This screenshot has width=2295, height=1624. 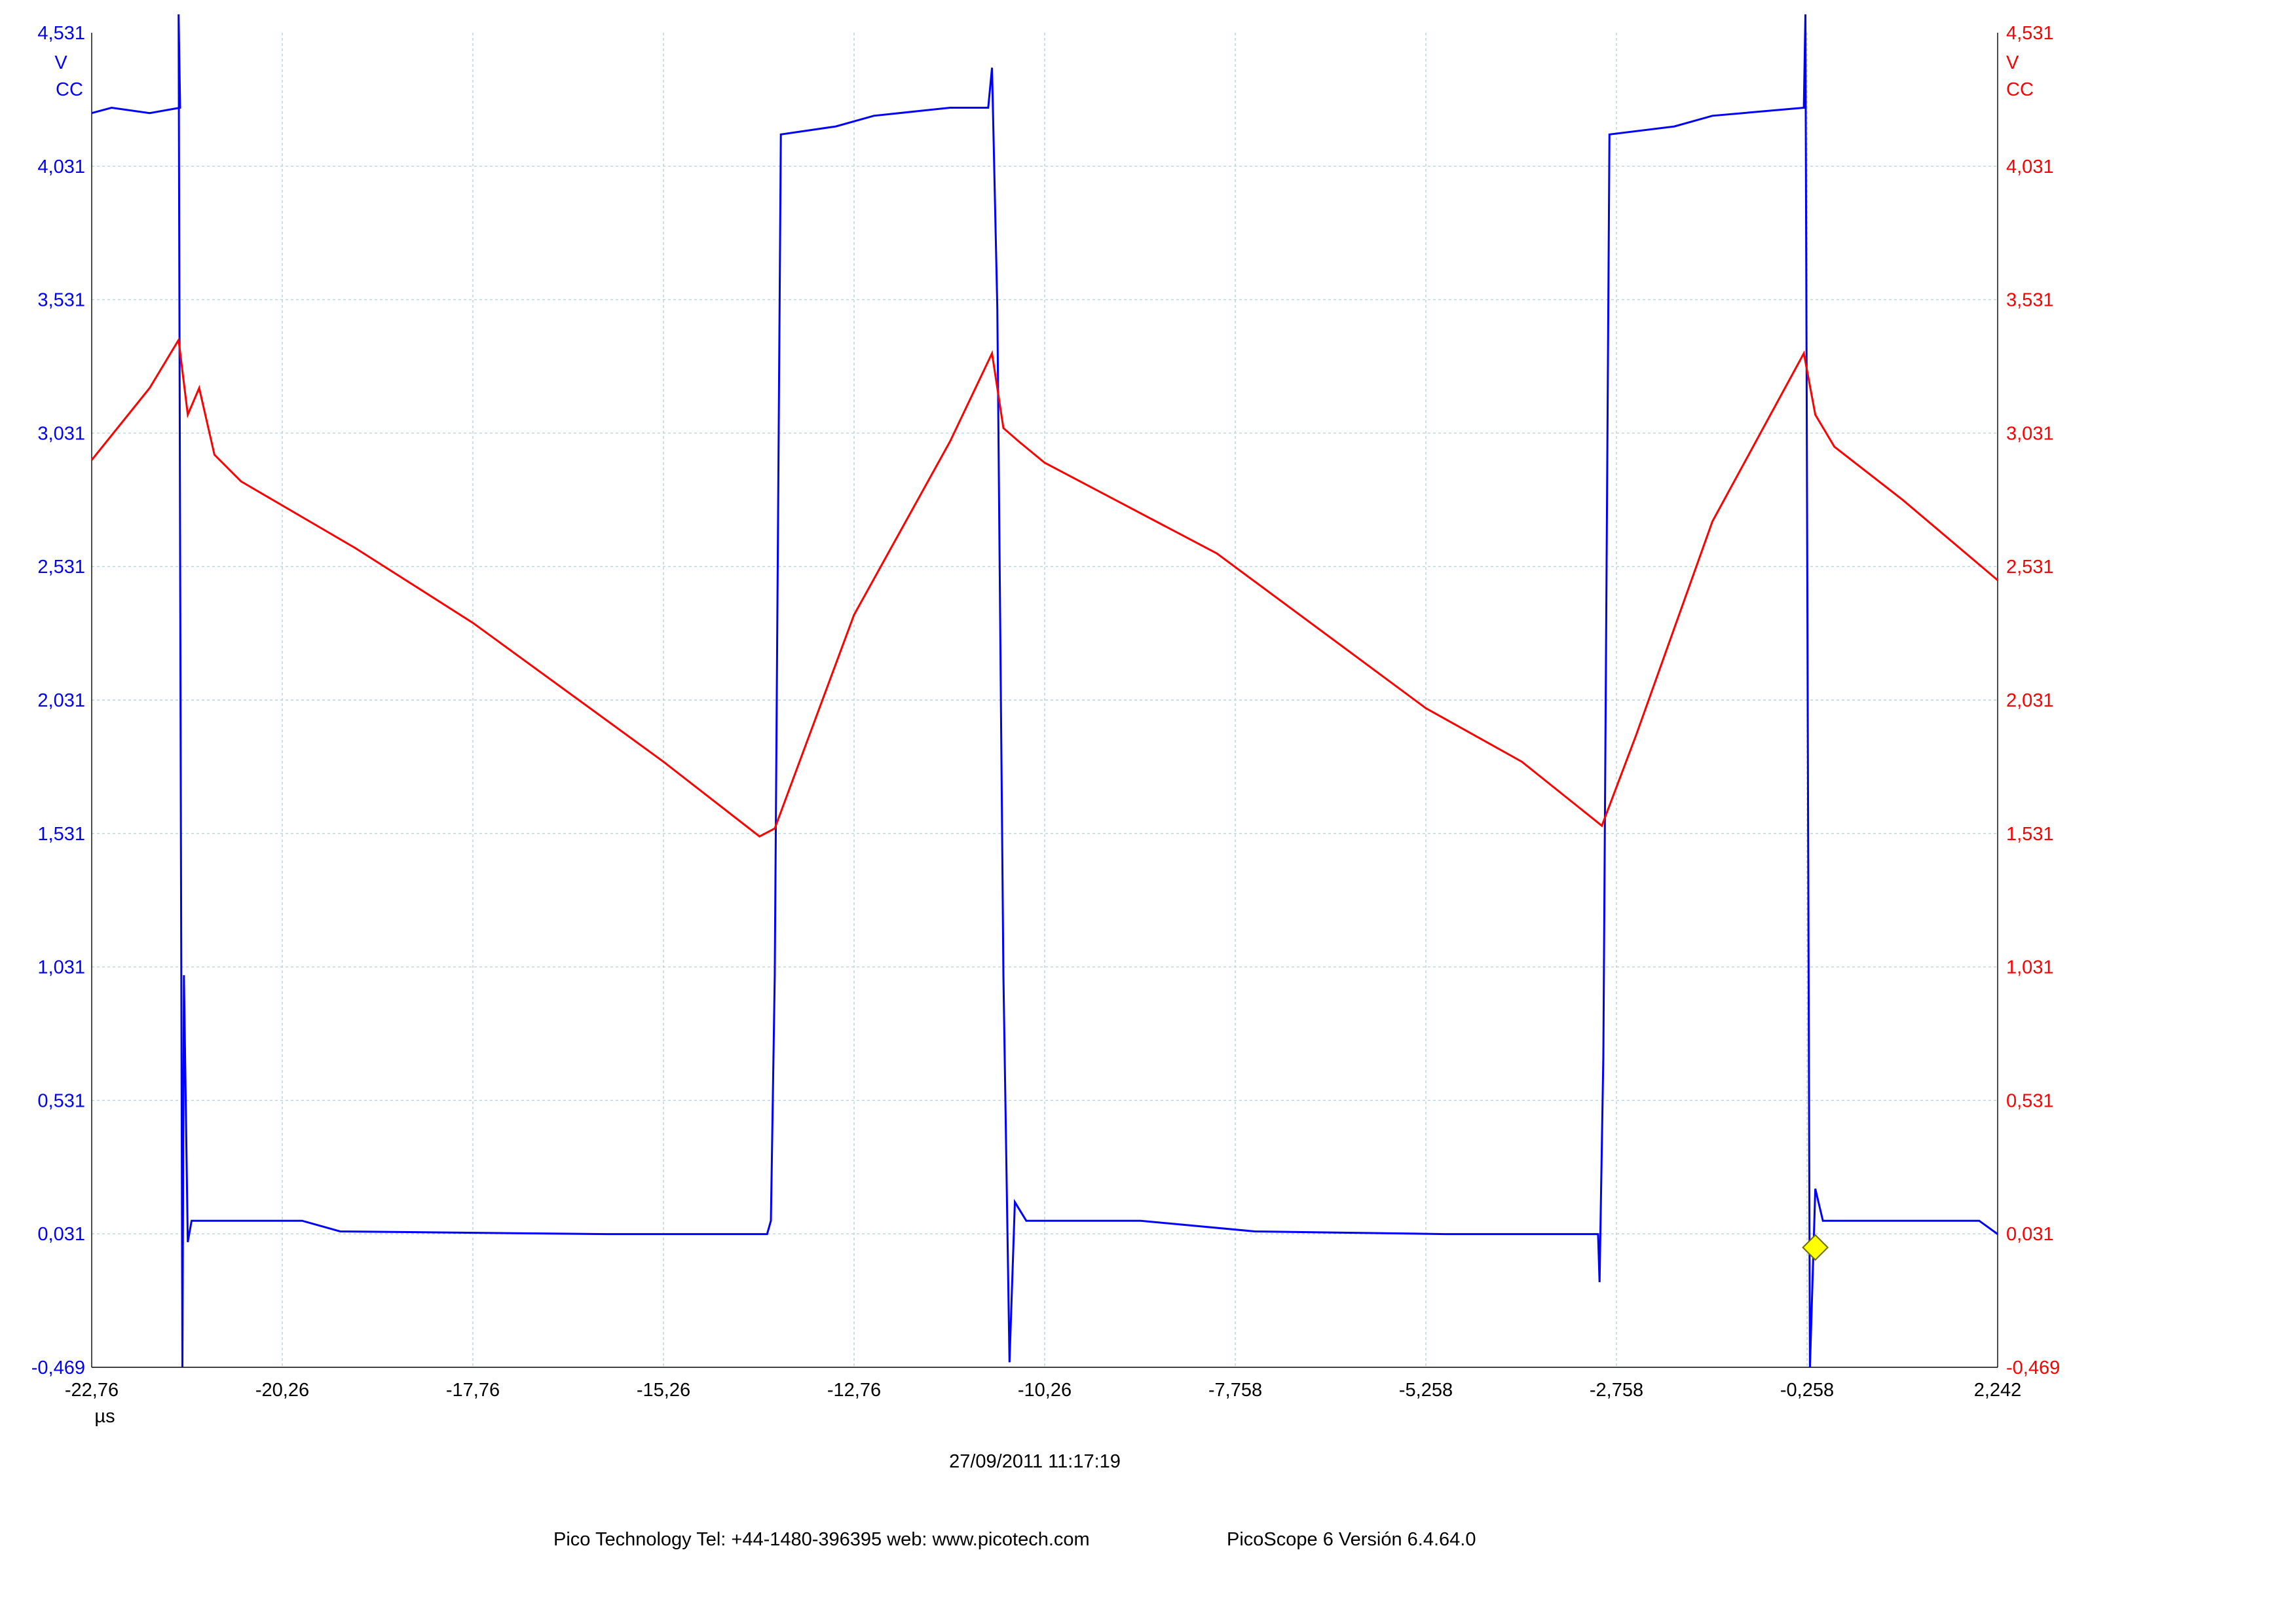 What do you see at coordinates (61, 433) in the screenshot?
I see `left-y-tick-label: 3,031` at bounding box center [61, 433].